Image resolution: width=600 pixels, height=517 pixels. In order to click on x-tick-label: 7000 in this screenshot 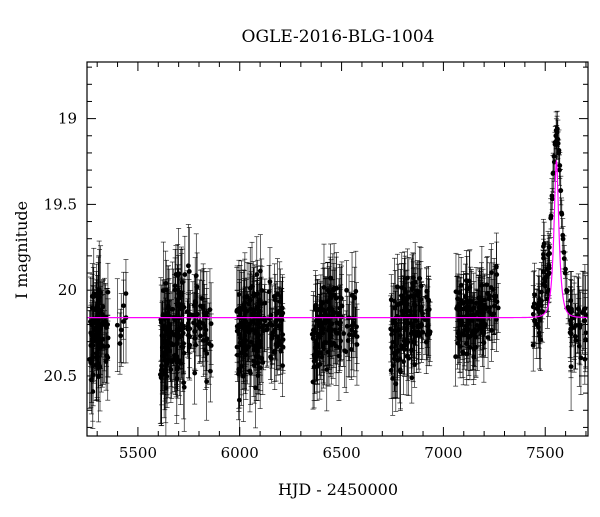, I will do `click(443, 453)`.